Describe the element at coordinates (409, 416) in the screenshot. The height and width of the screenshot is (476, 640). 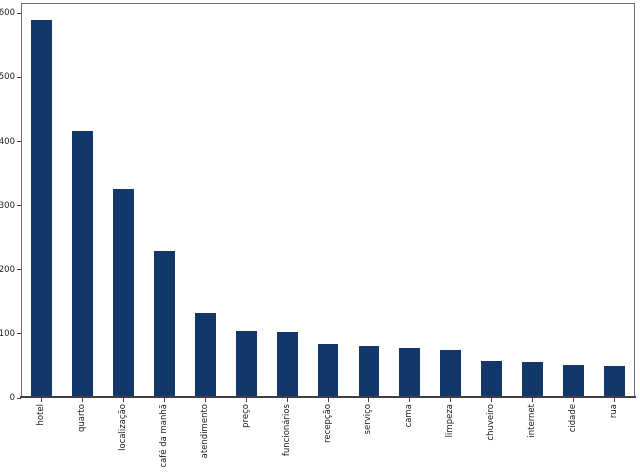
I see `x-tick-label-cama: cama` at that location.